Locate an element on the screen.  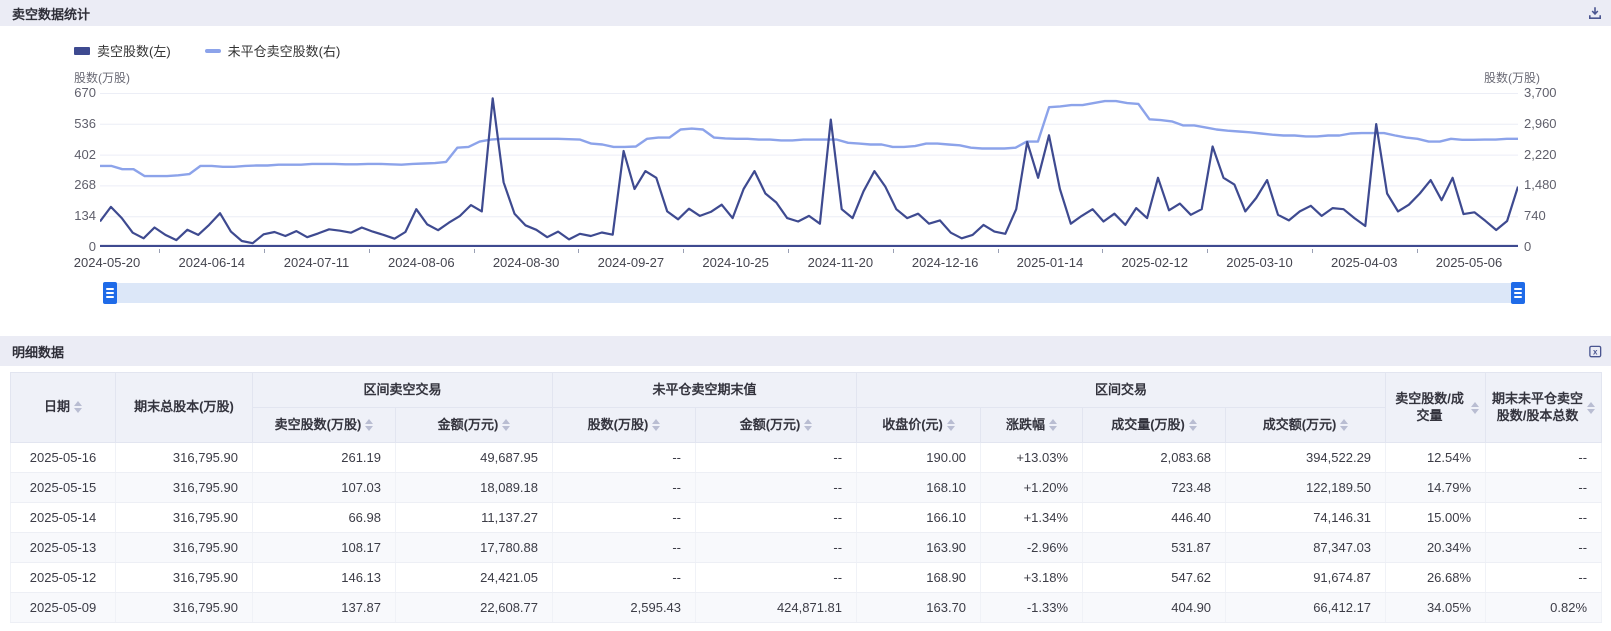
legend-item-short-shares: 卖空股数(左) is located at coordinates (122, 50).